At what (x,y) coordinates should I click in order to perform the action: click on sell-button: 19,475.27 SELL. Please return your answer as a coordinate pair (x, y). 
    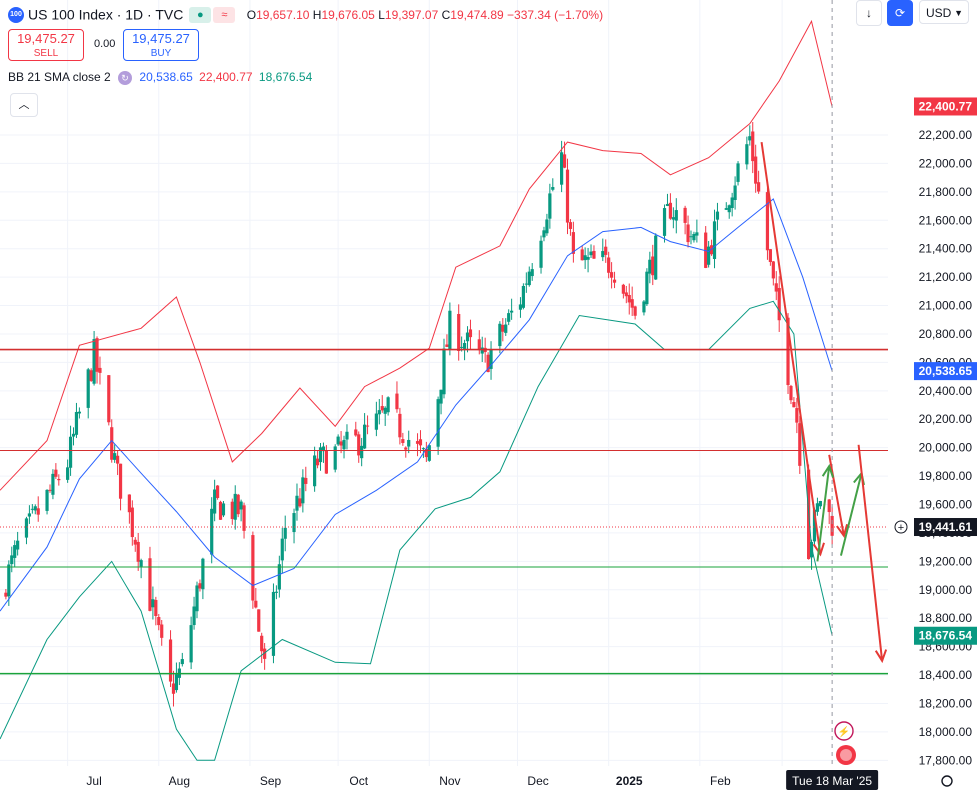
    Looking at the image, I should click on (46, 45).